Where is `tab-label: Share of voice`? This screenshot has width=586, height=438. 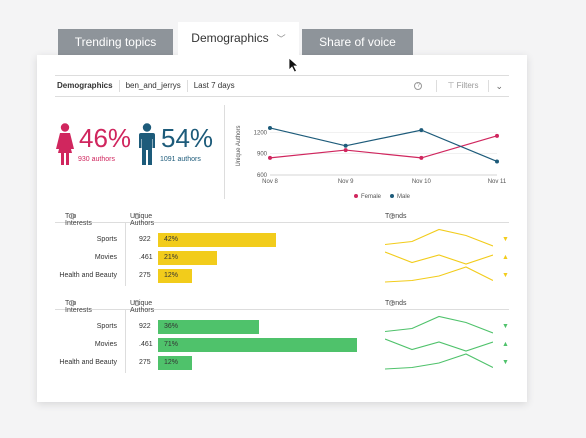 tab-label: Share of voice is located at coordinates (357, 42).